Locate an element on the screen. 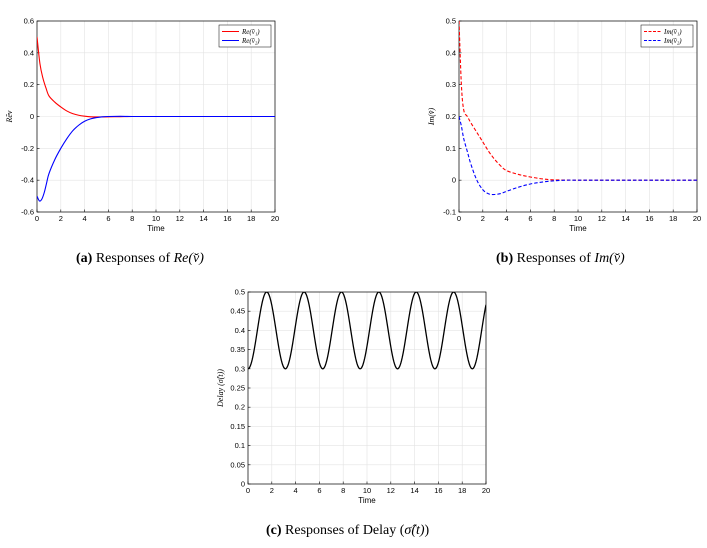  plot-frame is located at coordinates (367, 388).